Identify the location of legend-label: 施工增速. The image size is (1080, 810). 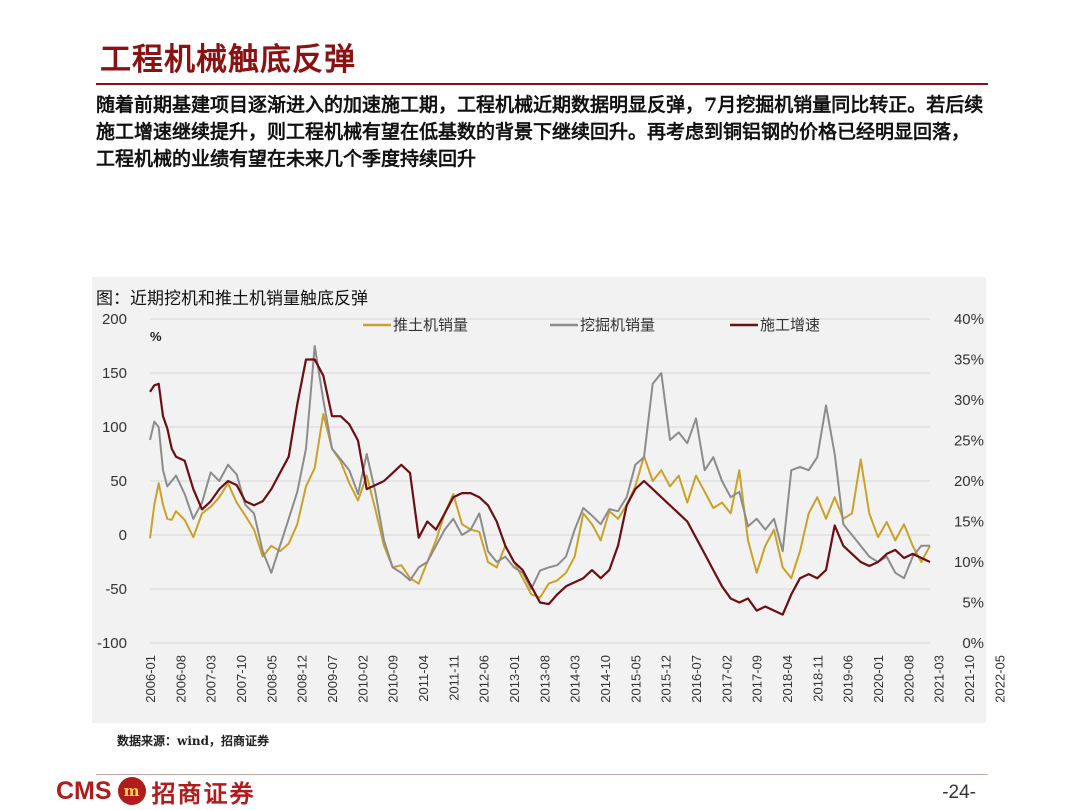
(790, 325).